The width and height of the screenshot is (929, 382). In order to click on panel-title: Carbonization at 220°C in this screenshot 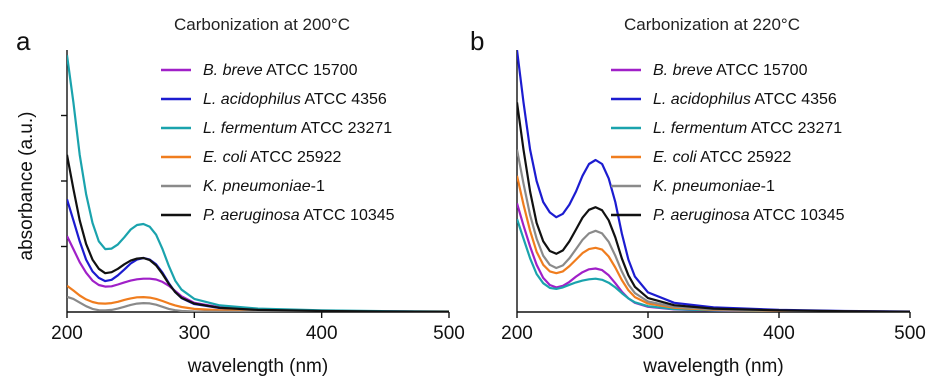, I will do `click(712, 24)`.